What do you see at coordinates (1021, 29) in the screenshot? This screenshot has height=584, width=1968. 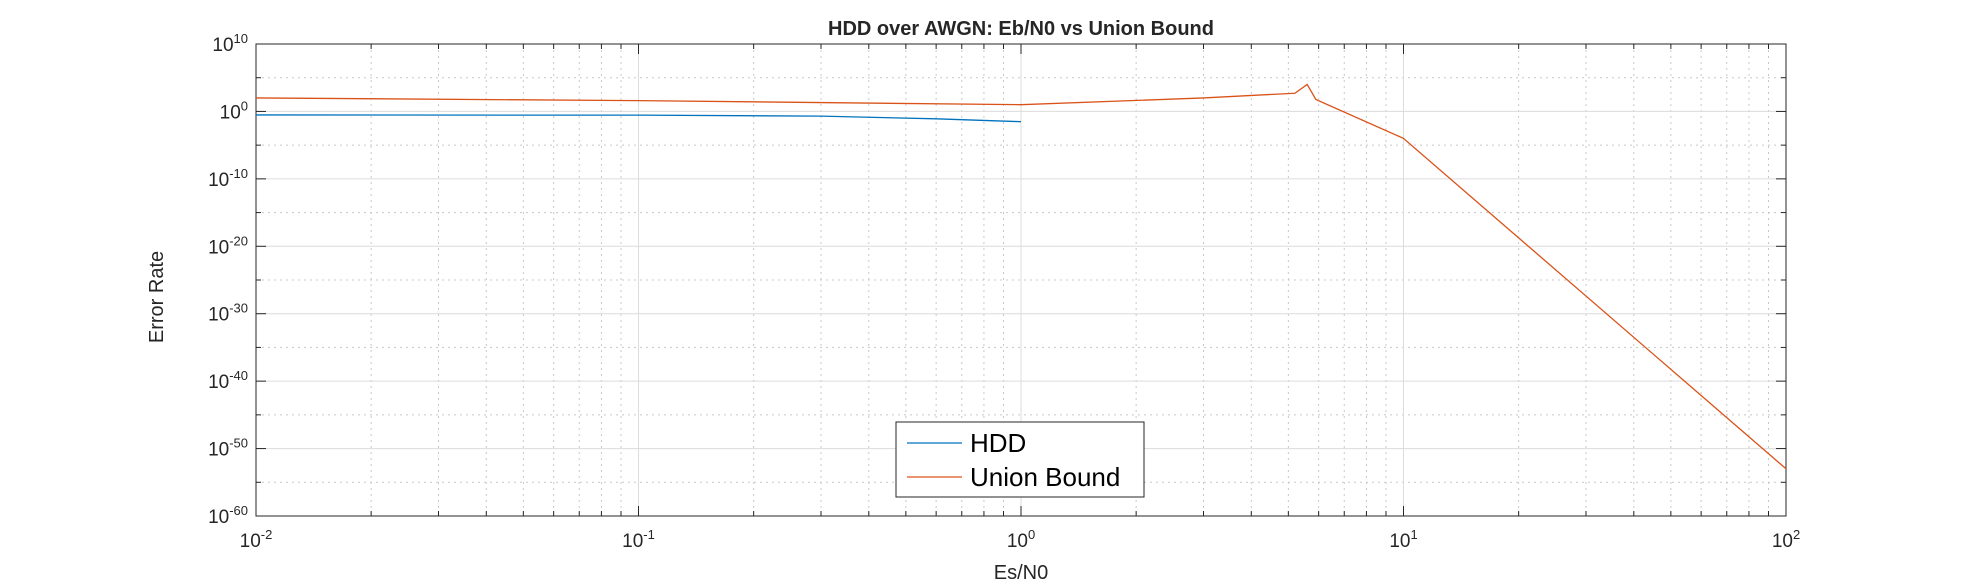 I see `chart-title: HDD over AWGN: Eb/N0 vs Union Bound` at bounding box center [1021, 29].